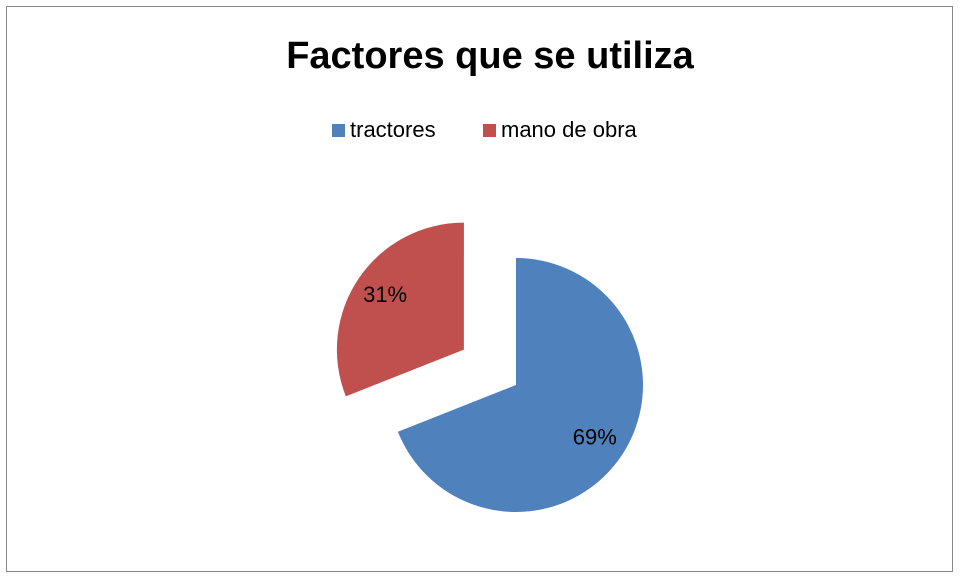 The height and width of the screenshot is (578, 960). I want to click on legend-label: mano de obra, so click(569, 129).